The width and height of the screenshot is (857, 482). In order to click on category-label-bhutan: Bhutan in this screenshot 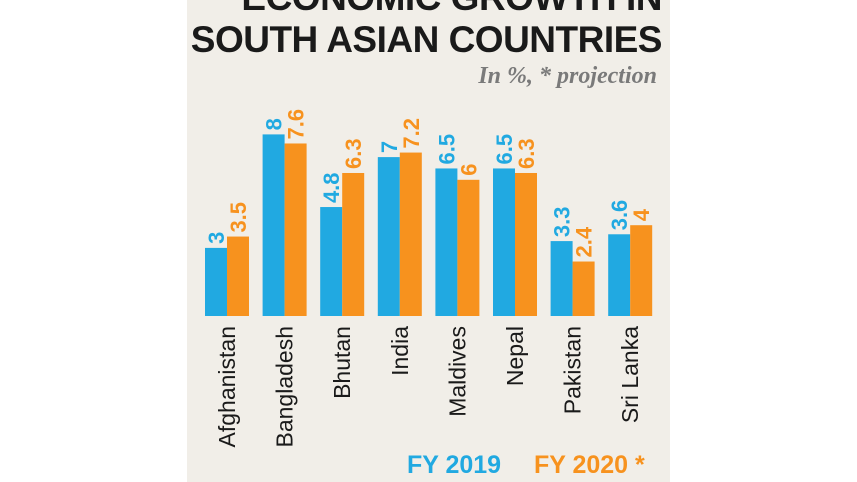, I will do `click(342, 362)`.